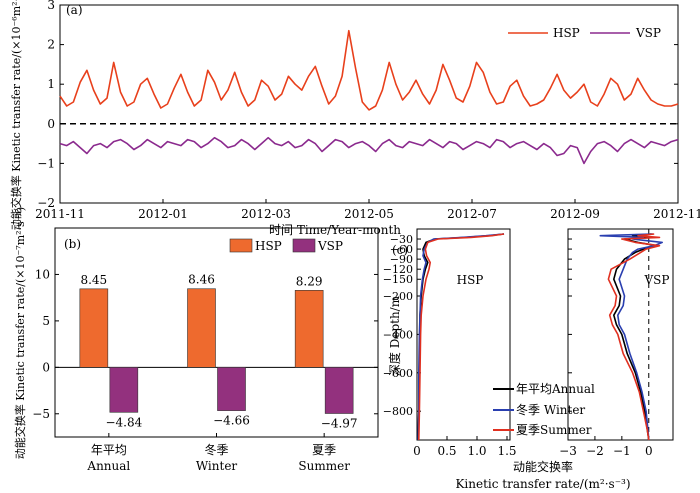 The width and height of the screenshot is (700, 493). Describe the element at coordinates (46, 321) in the screenshot. I see `panel-b-ytick-label: 5` at that location.